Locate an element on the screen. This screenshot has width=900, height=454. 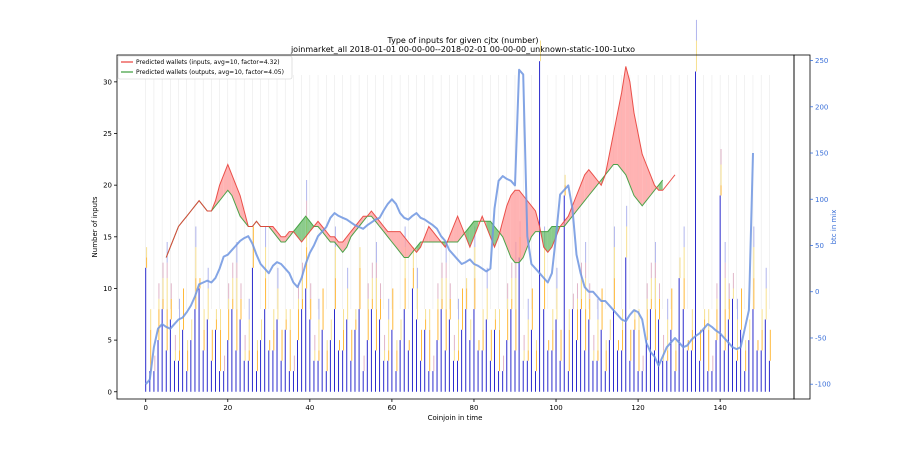
y2-axis-label: btc in mix is located at coordinates (834, 227).